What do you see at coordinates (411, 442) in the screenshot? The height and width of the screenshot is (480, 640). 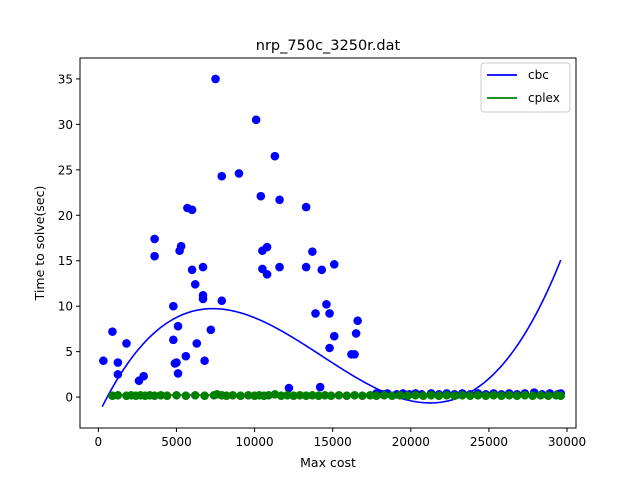 I see `x-tick-label: 20000` at bounding box center [411, 442].